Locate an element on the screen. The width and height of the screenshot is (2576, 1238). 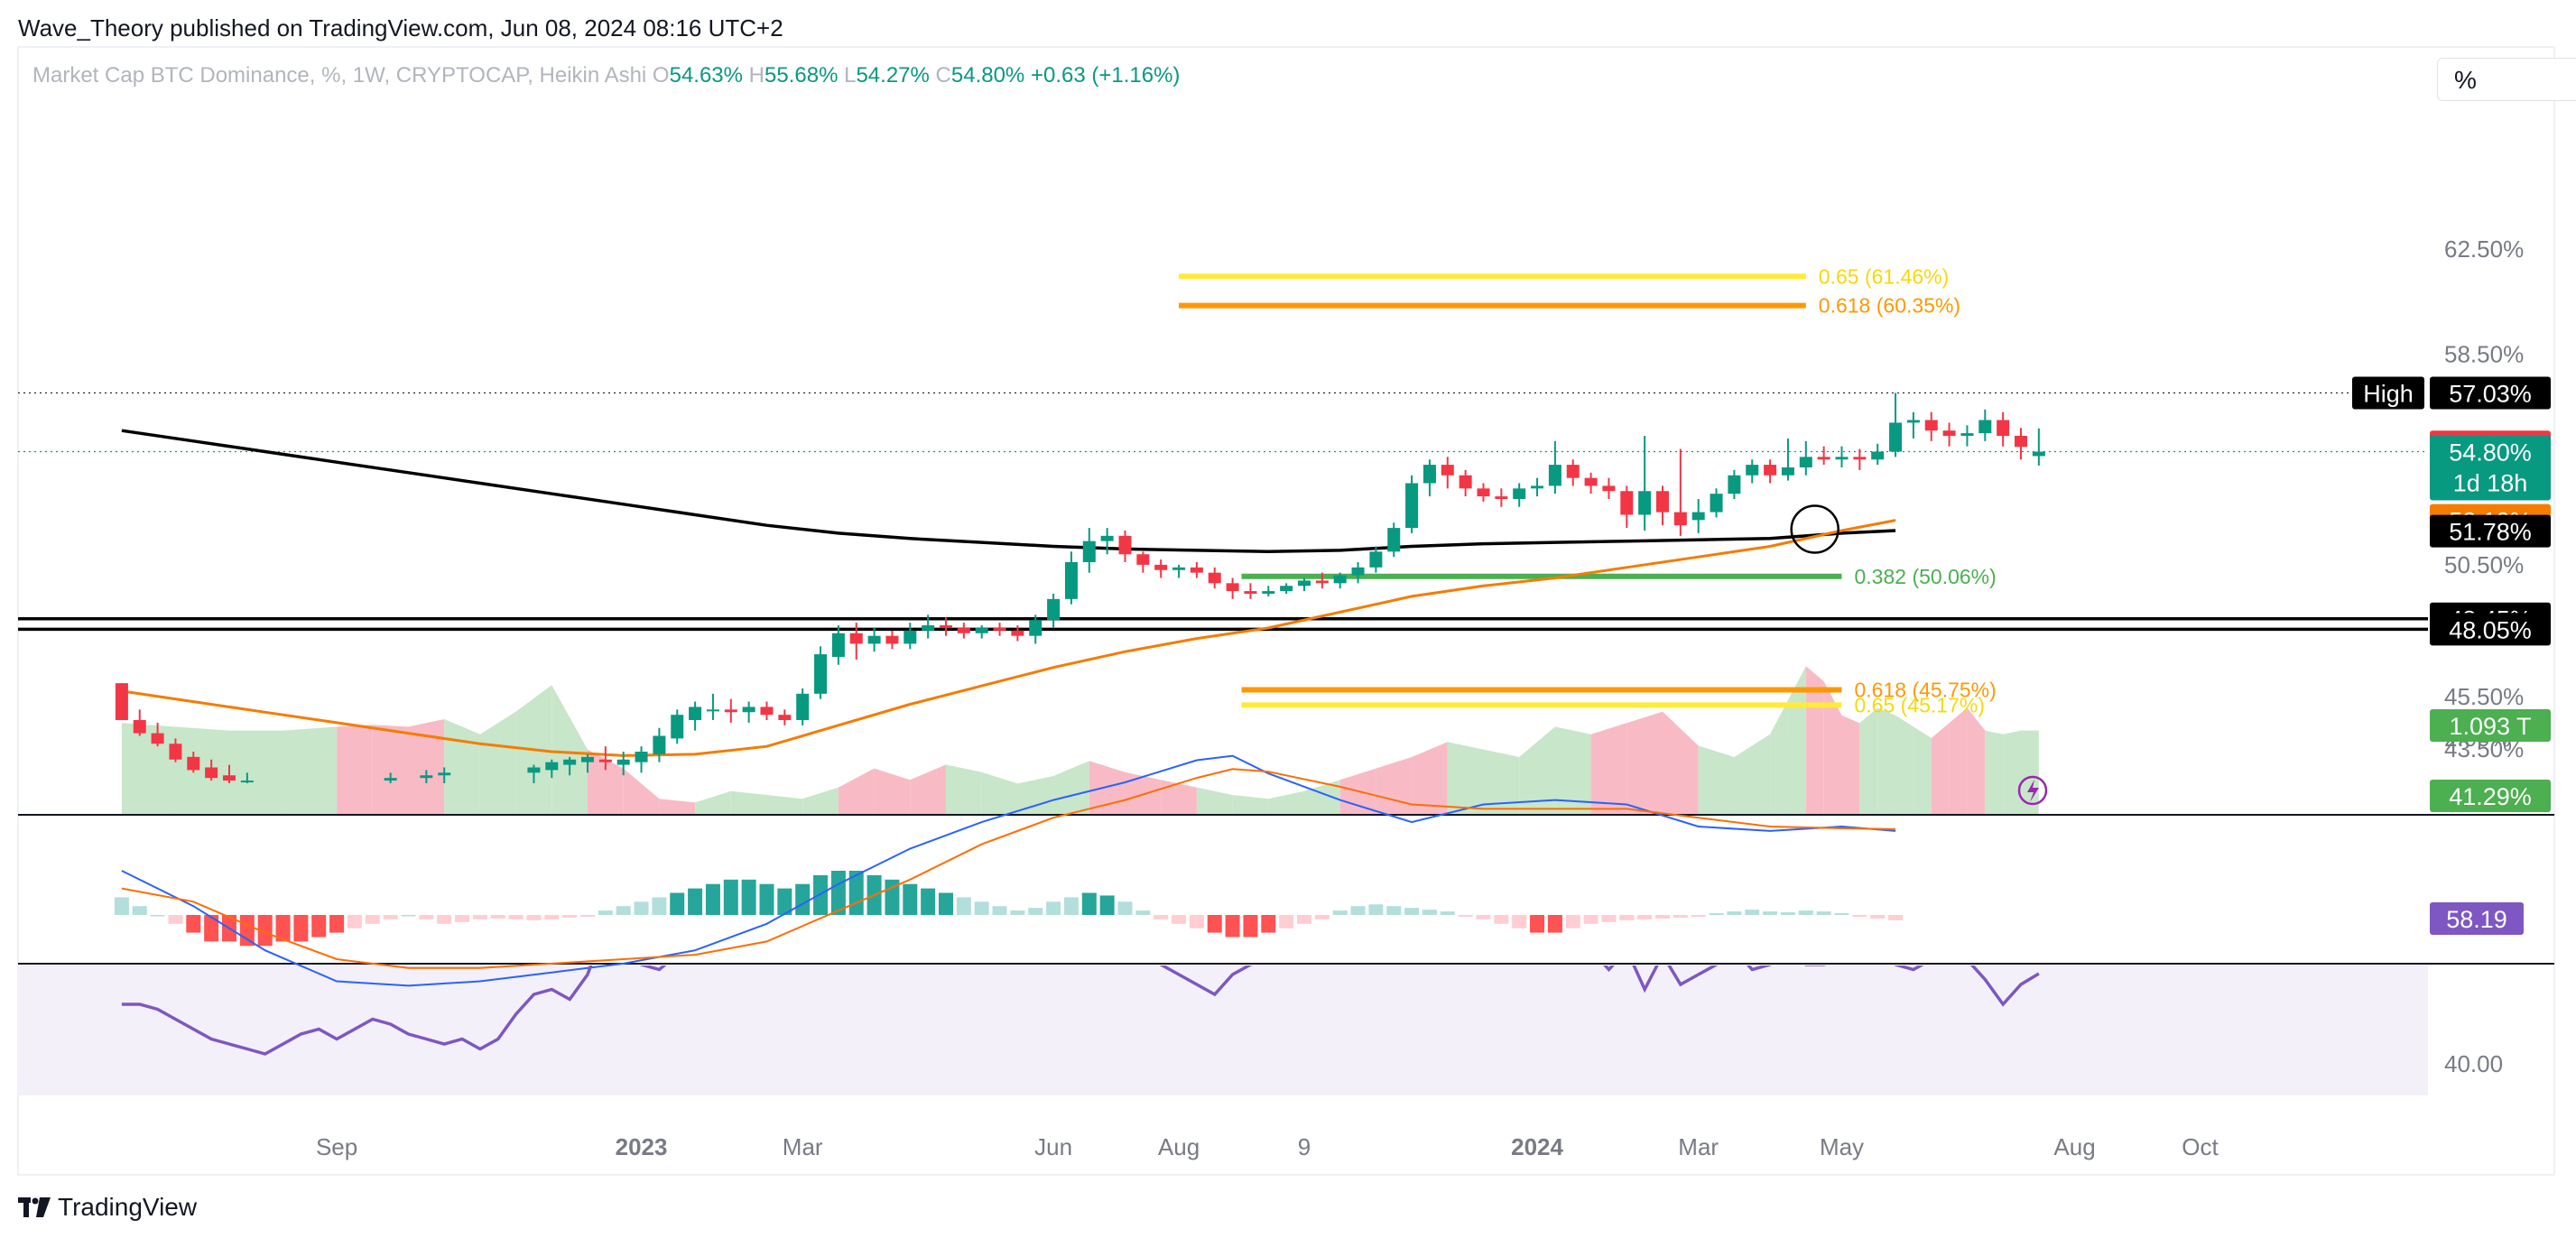
percent-scale-button: % is located at coordinates (2506, 79).